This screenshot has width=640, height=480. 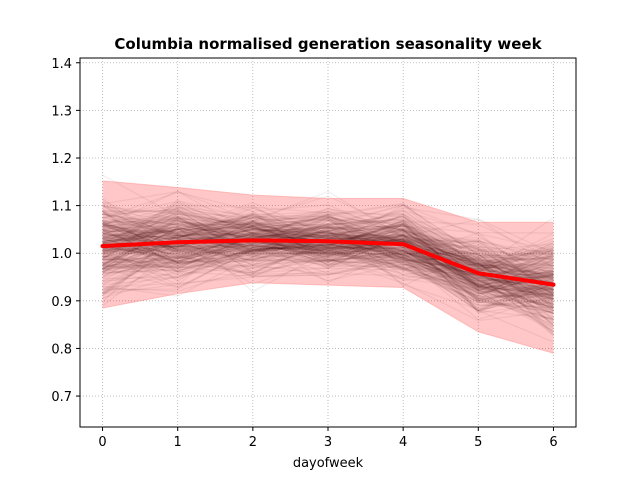 I want to click on mean-line, so click(x=328, y=262).